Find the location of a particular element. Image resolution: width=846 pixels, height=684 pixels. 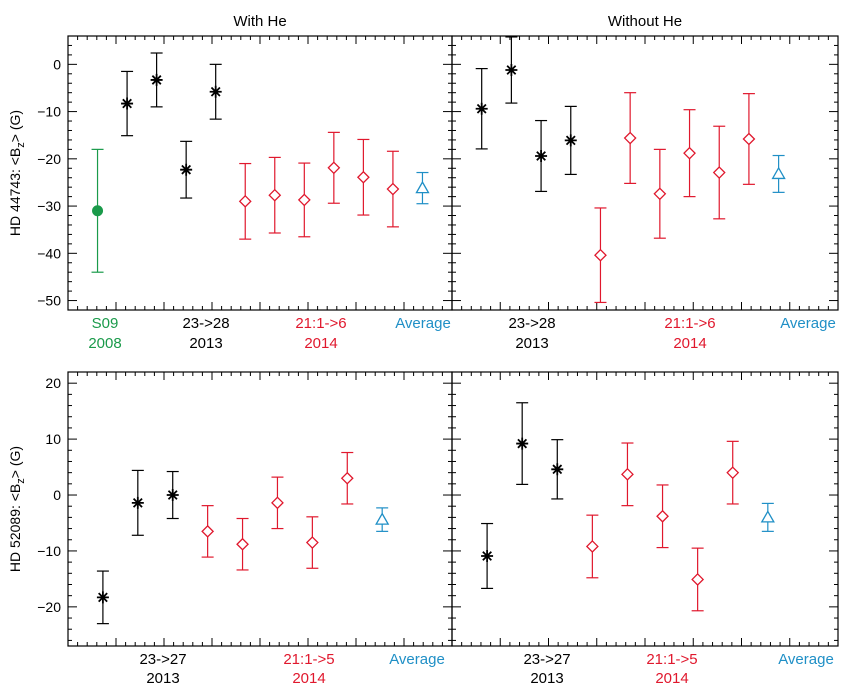

y-axis-label: HD 44743: <Bz> (G) is located at coordinates (17, 173).